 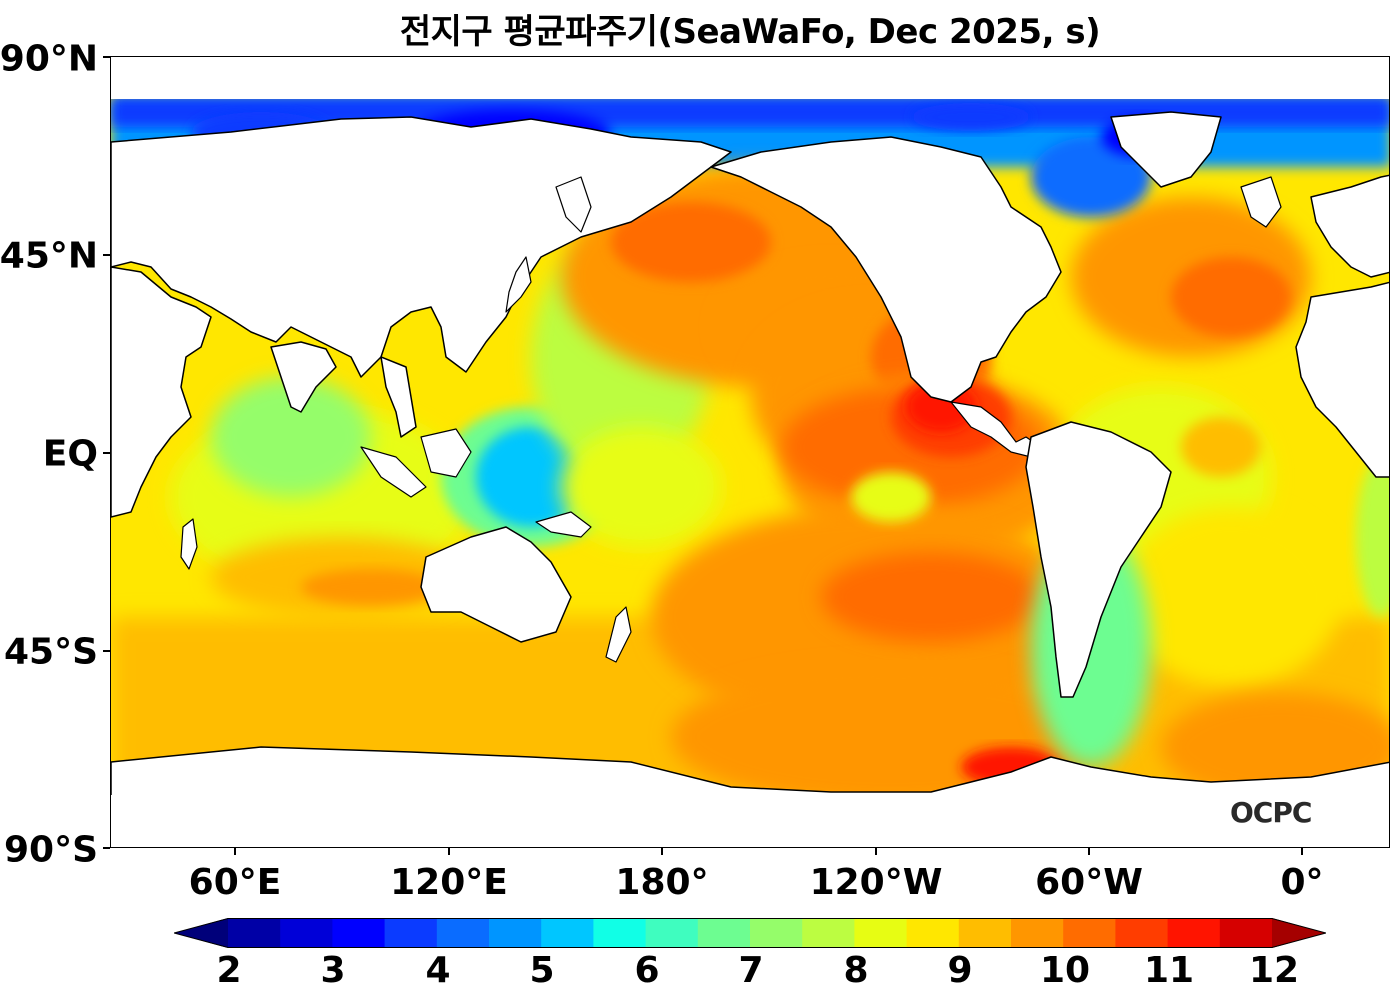 I want to click on colorbar-label: 8, so click(x=856, y=970).